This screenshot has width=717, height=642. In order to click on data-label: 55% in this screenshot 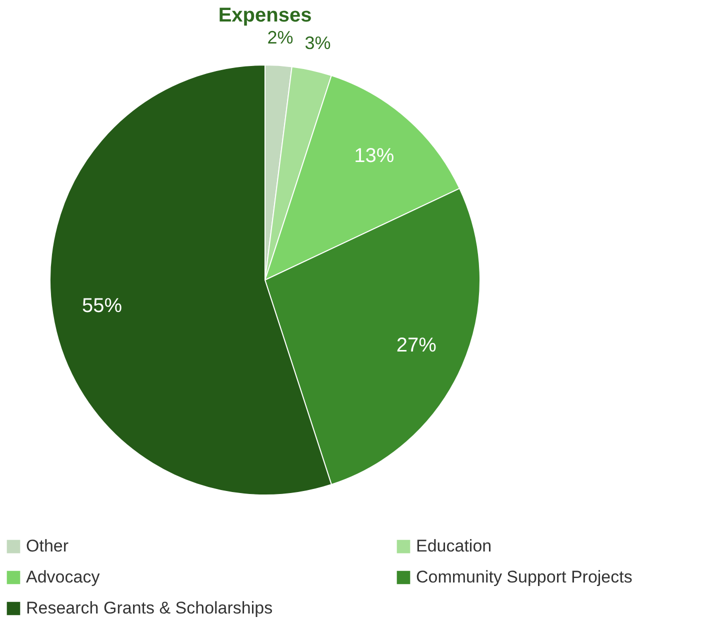, I will do `click(102, 305)`.